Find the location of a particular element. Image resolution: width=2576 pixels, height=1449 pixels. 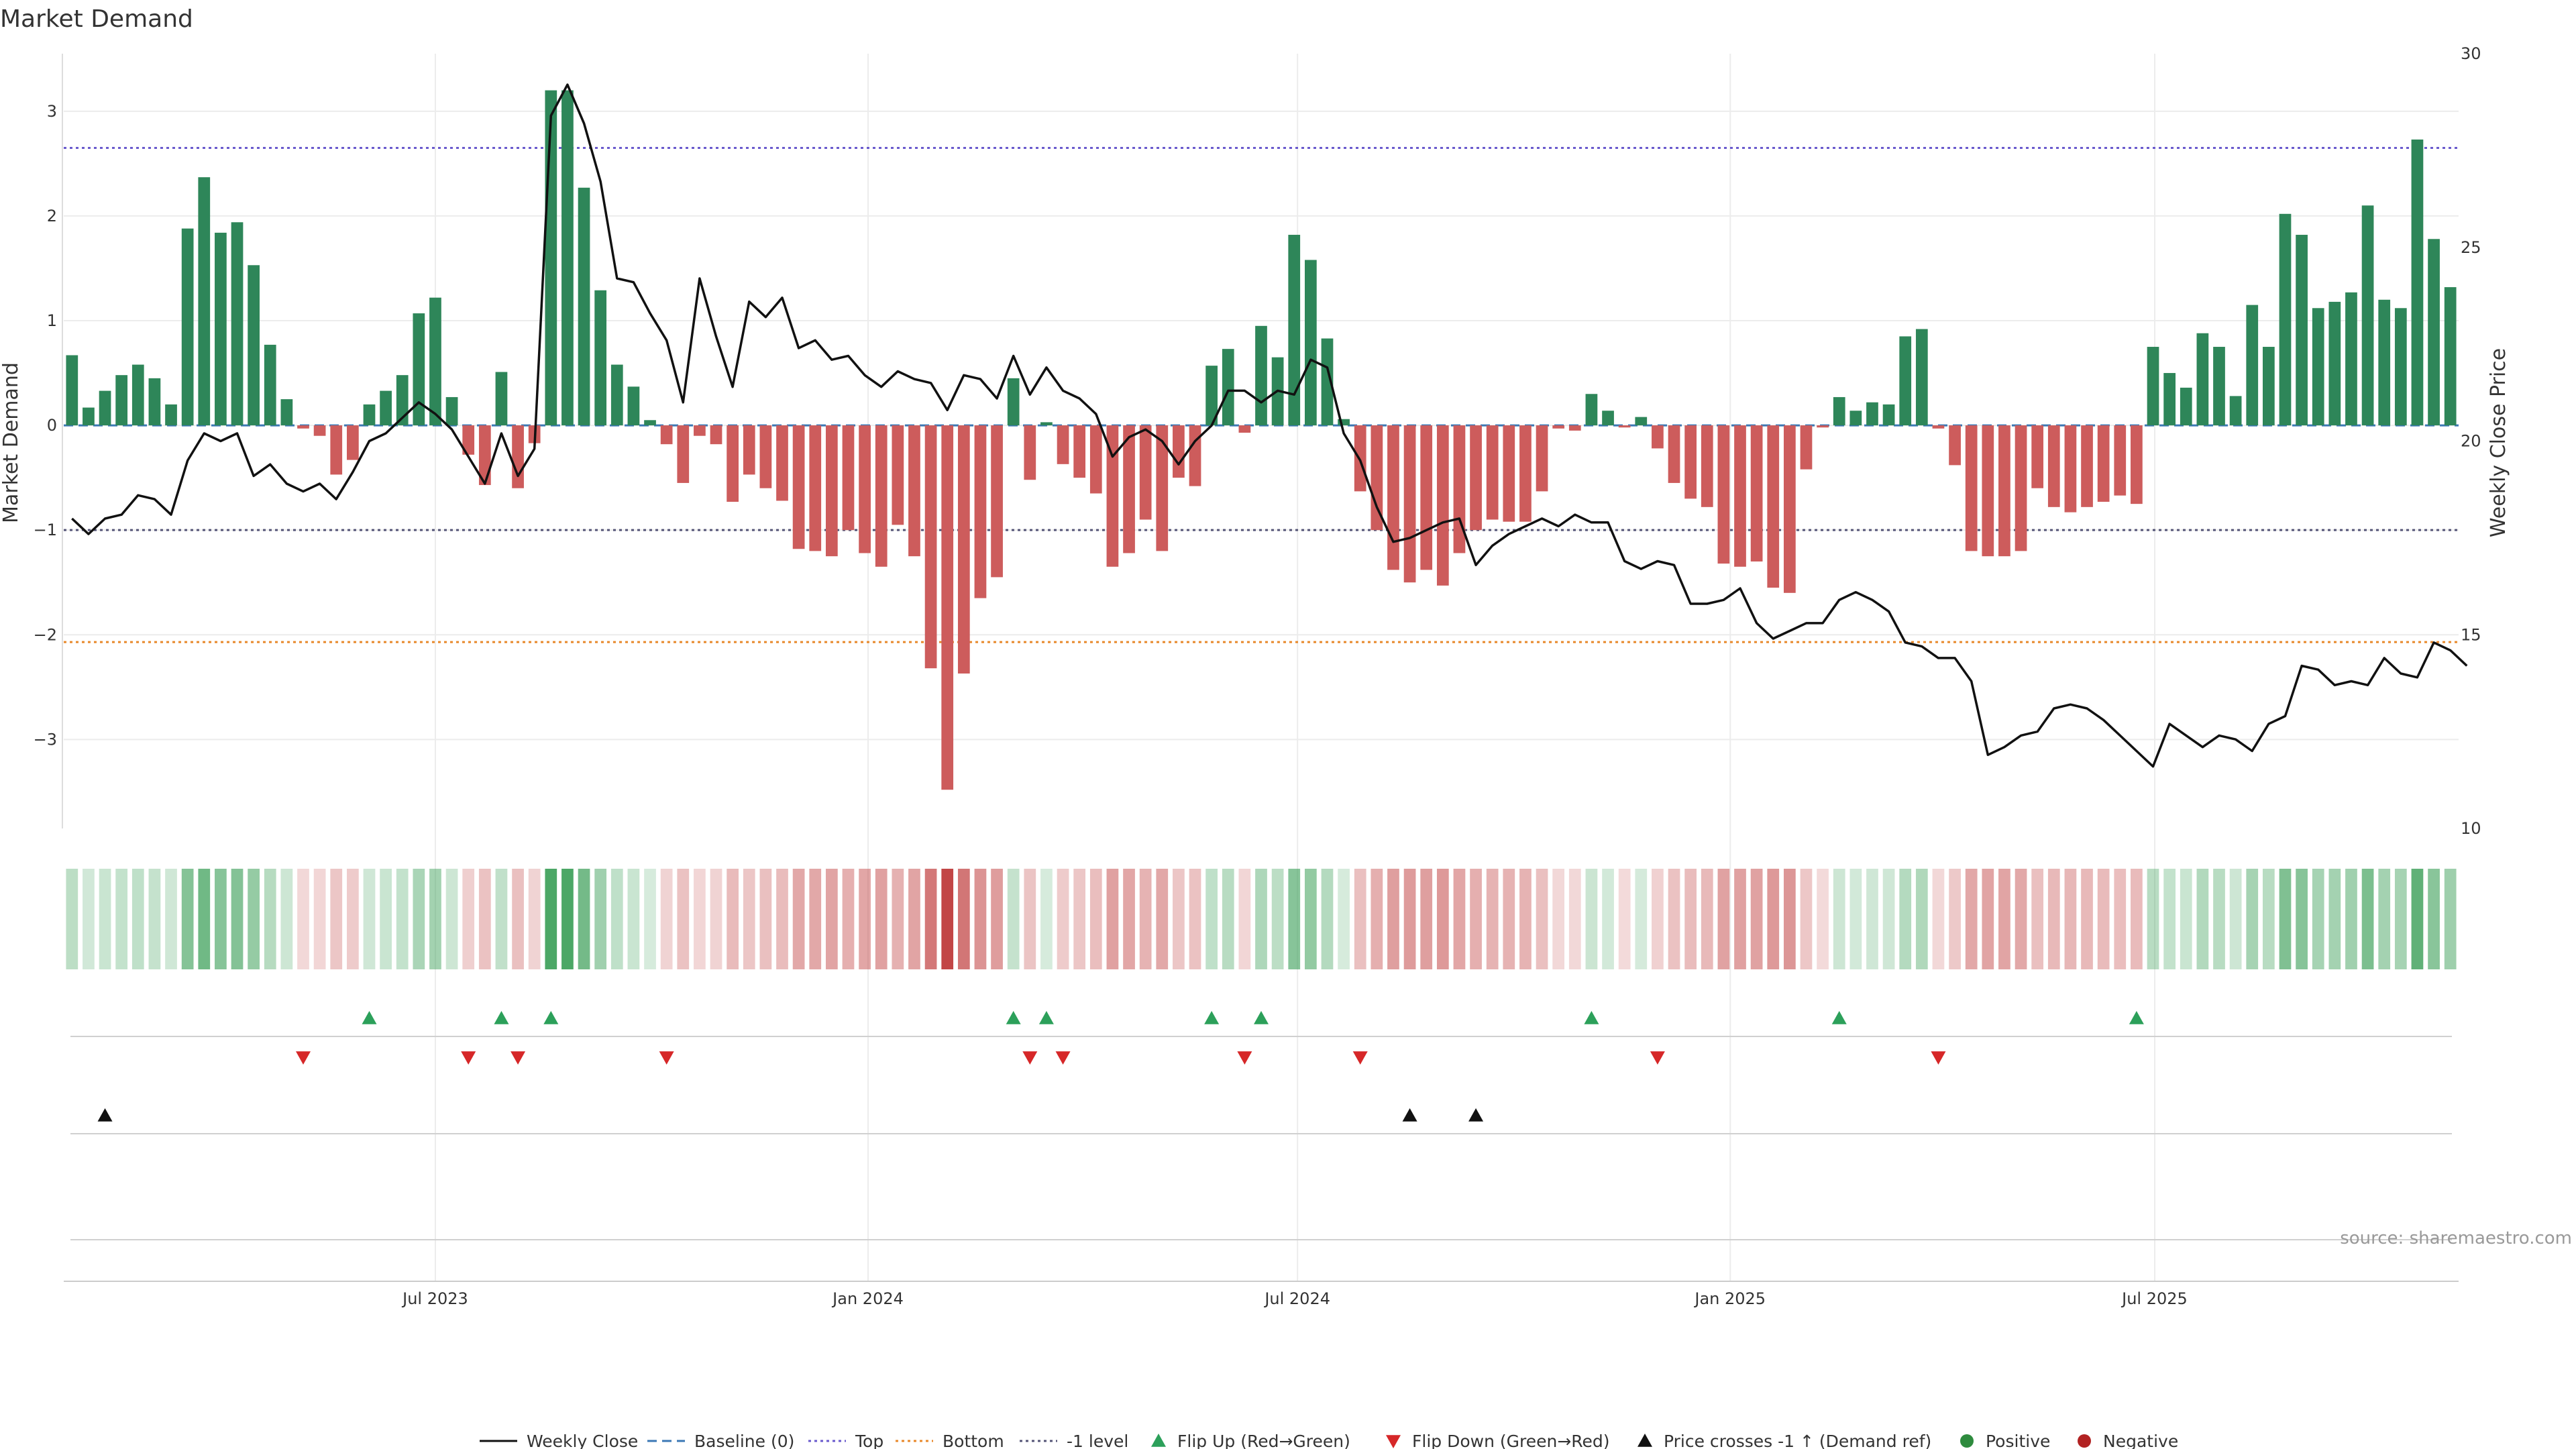

x-tick-label: Jul 2025 is located at coordinates (2154, 1298).